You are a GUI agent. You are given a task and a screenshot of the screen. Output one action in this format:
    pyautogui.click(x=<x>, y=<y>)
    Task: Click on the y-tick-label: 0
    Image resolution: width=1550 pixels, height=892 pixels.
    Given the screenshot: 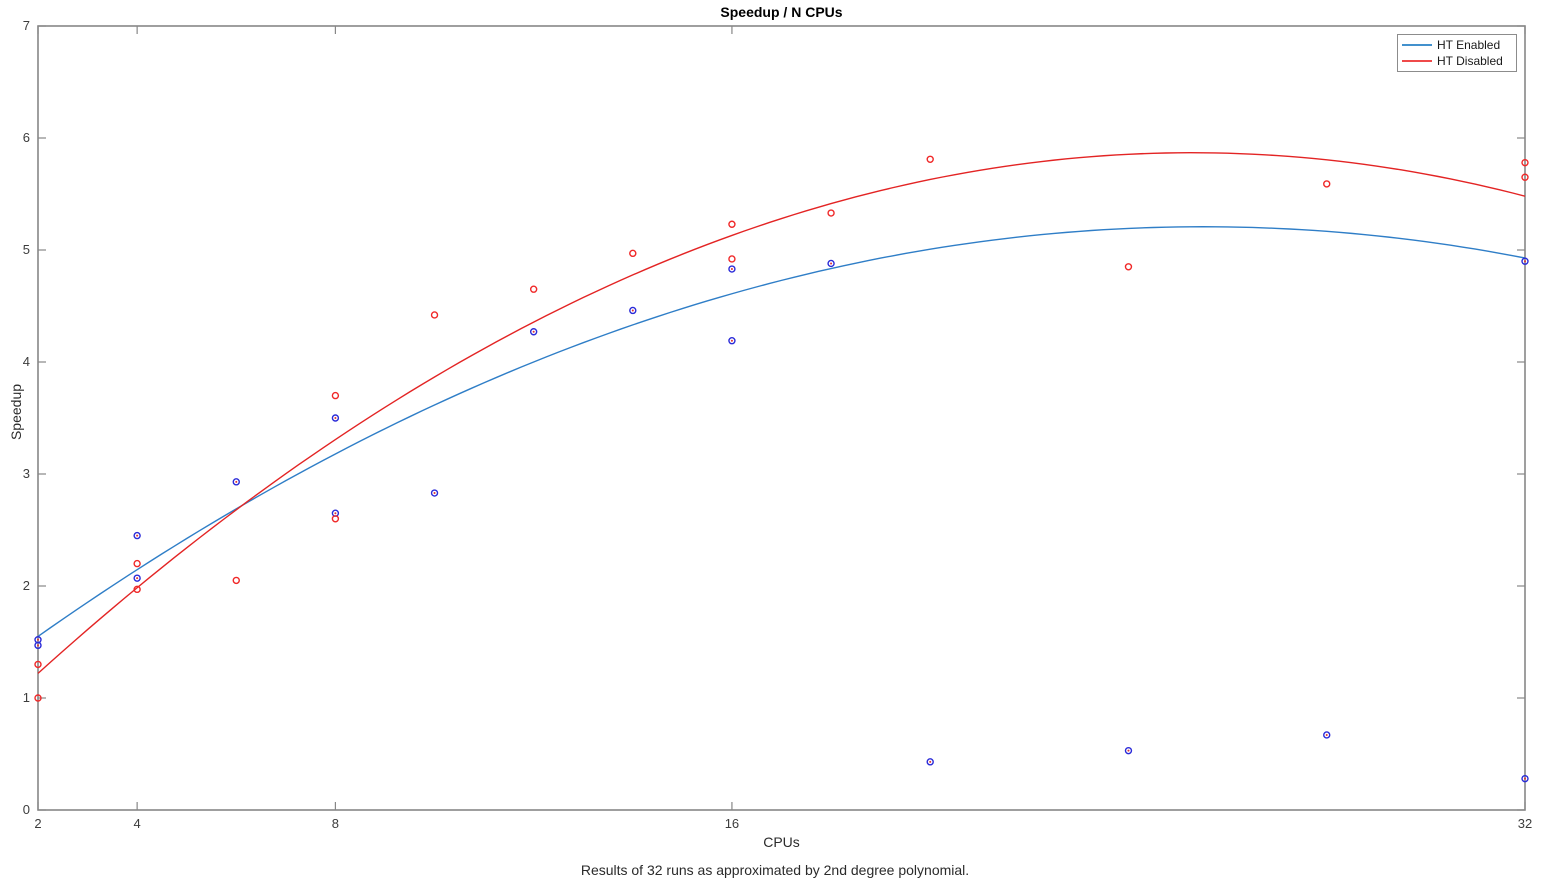 What is the action you would take?
    pyautogui.click(x=26, y=809)
    